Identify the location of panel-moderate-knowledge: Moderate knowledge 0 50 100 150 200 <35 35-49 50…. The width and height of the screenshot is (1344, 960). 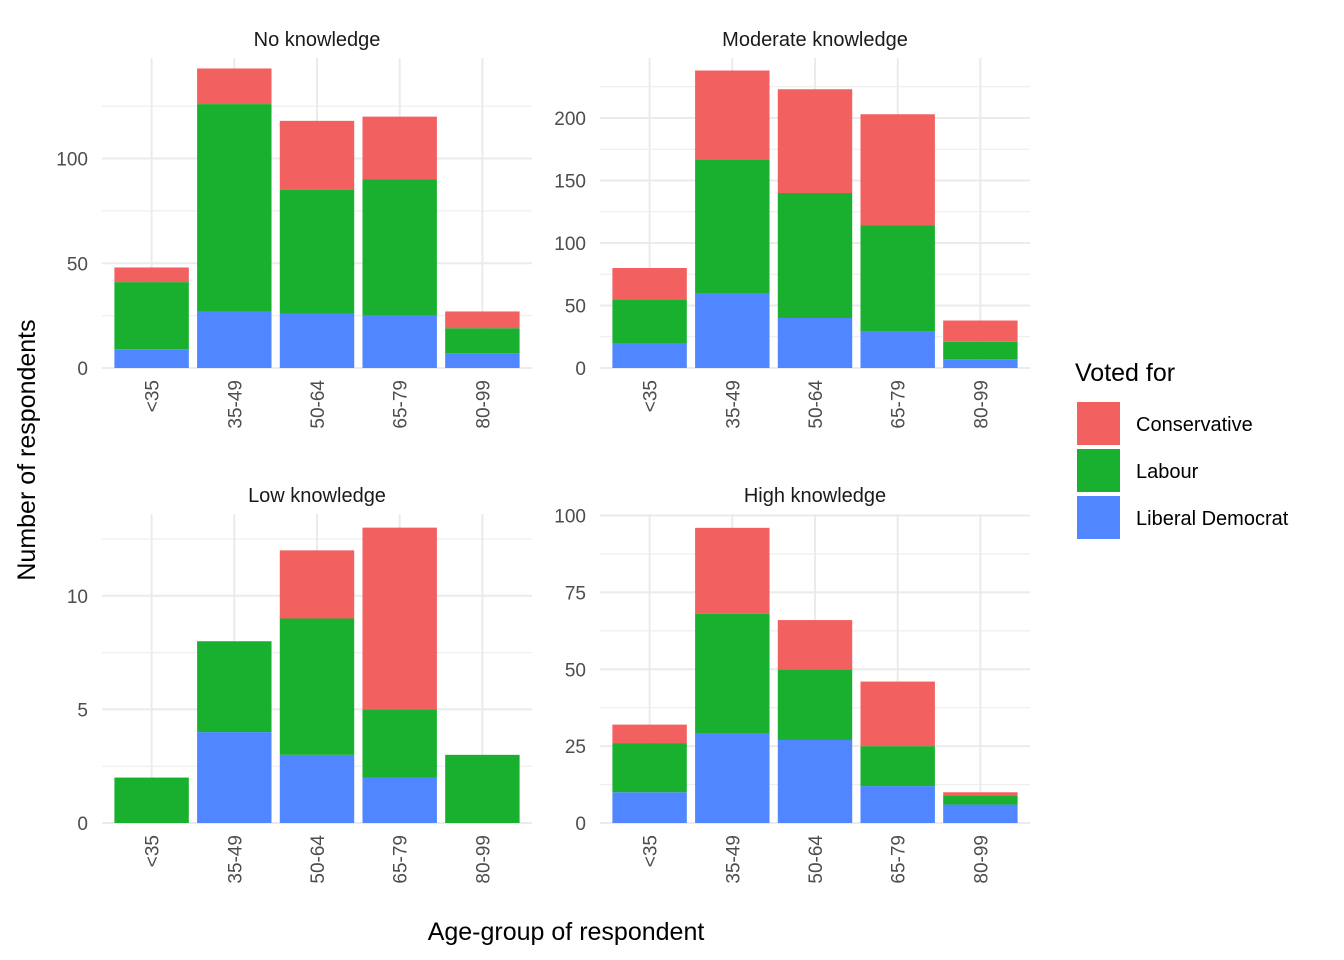
(792, 229).